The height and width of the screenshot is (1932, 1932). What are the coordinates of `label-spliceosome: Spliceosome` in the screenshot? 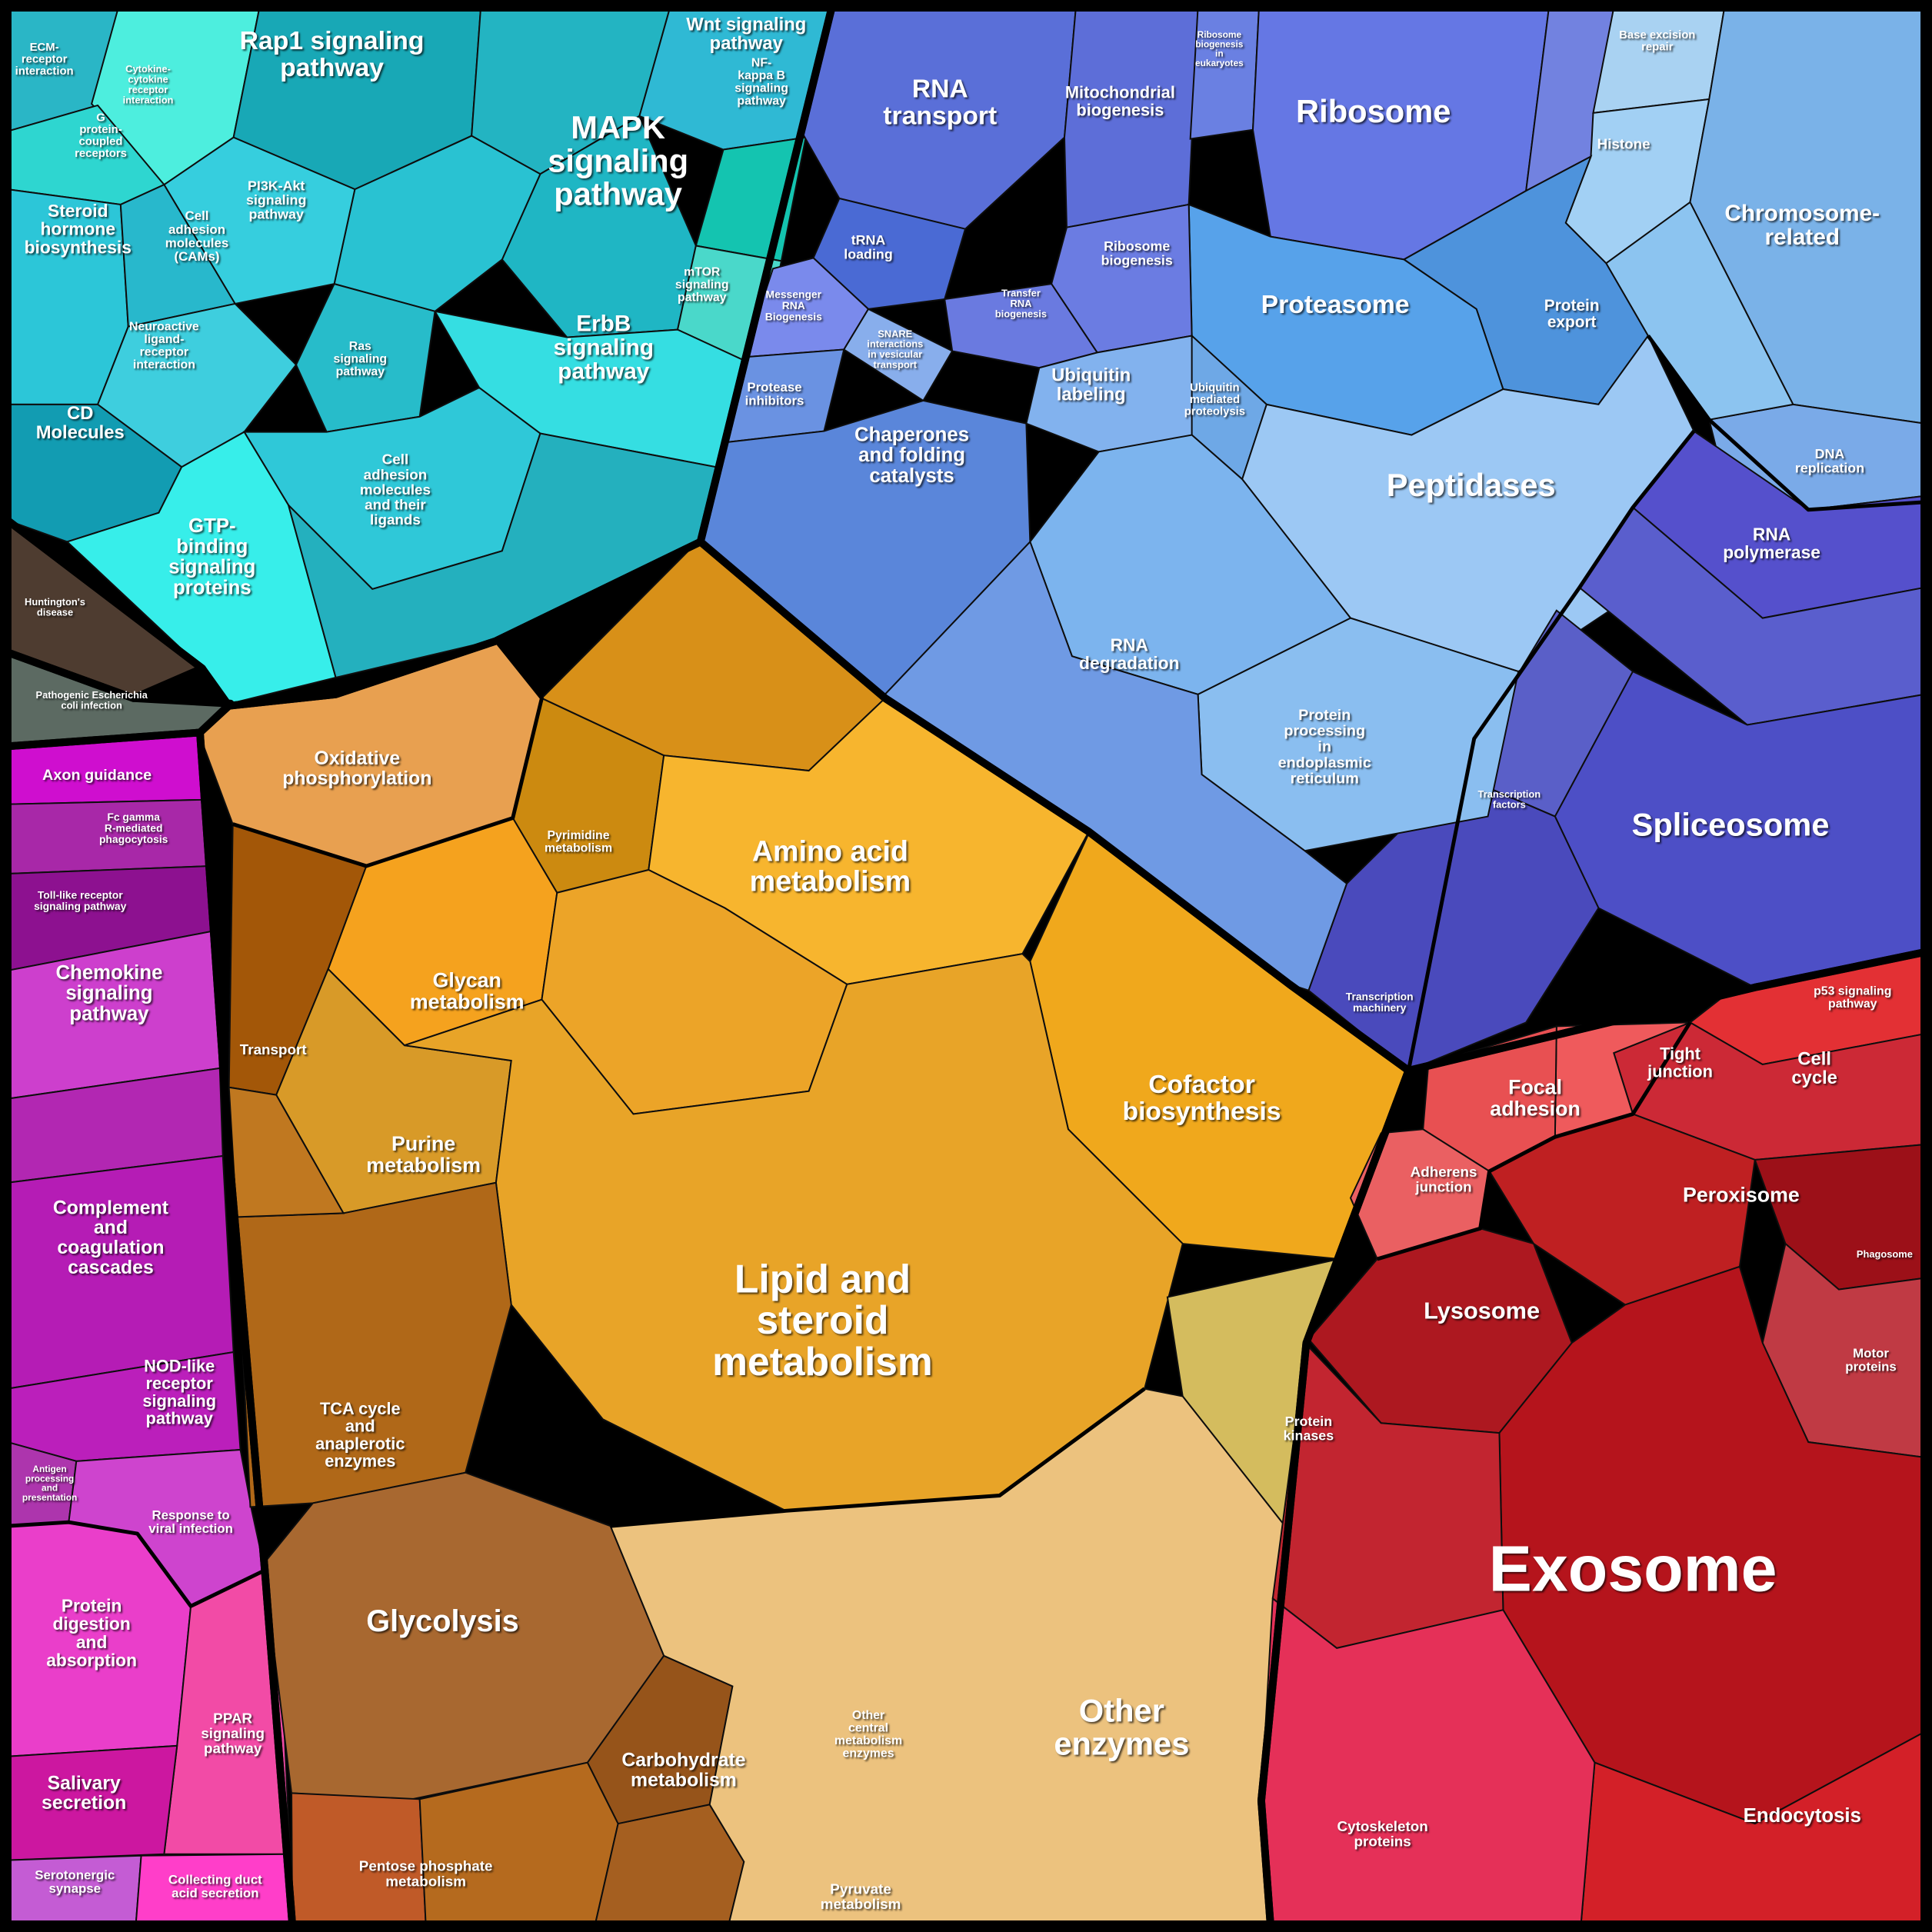 It's located at (1731, 824).